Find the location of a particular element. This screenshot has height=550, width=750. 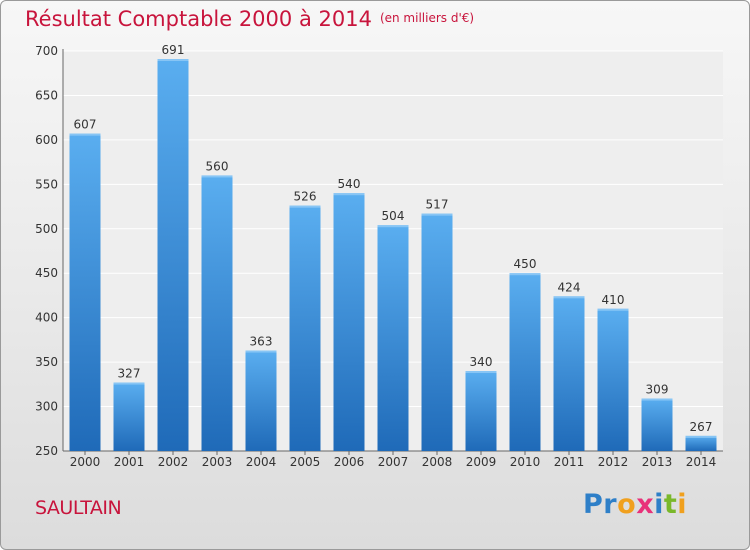

y-tick-label: 550 is located at coordinates (46, 184).